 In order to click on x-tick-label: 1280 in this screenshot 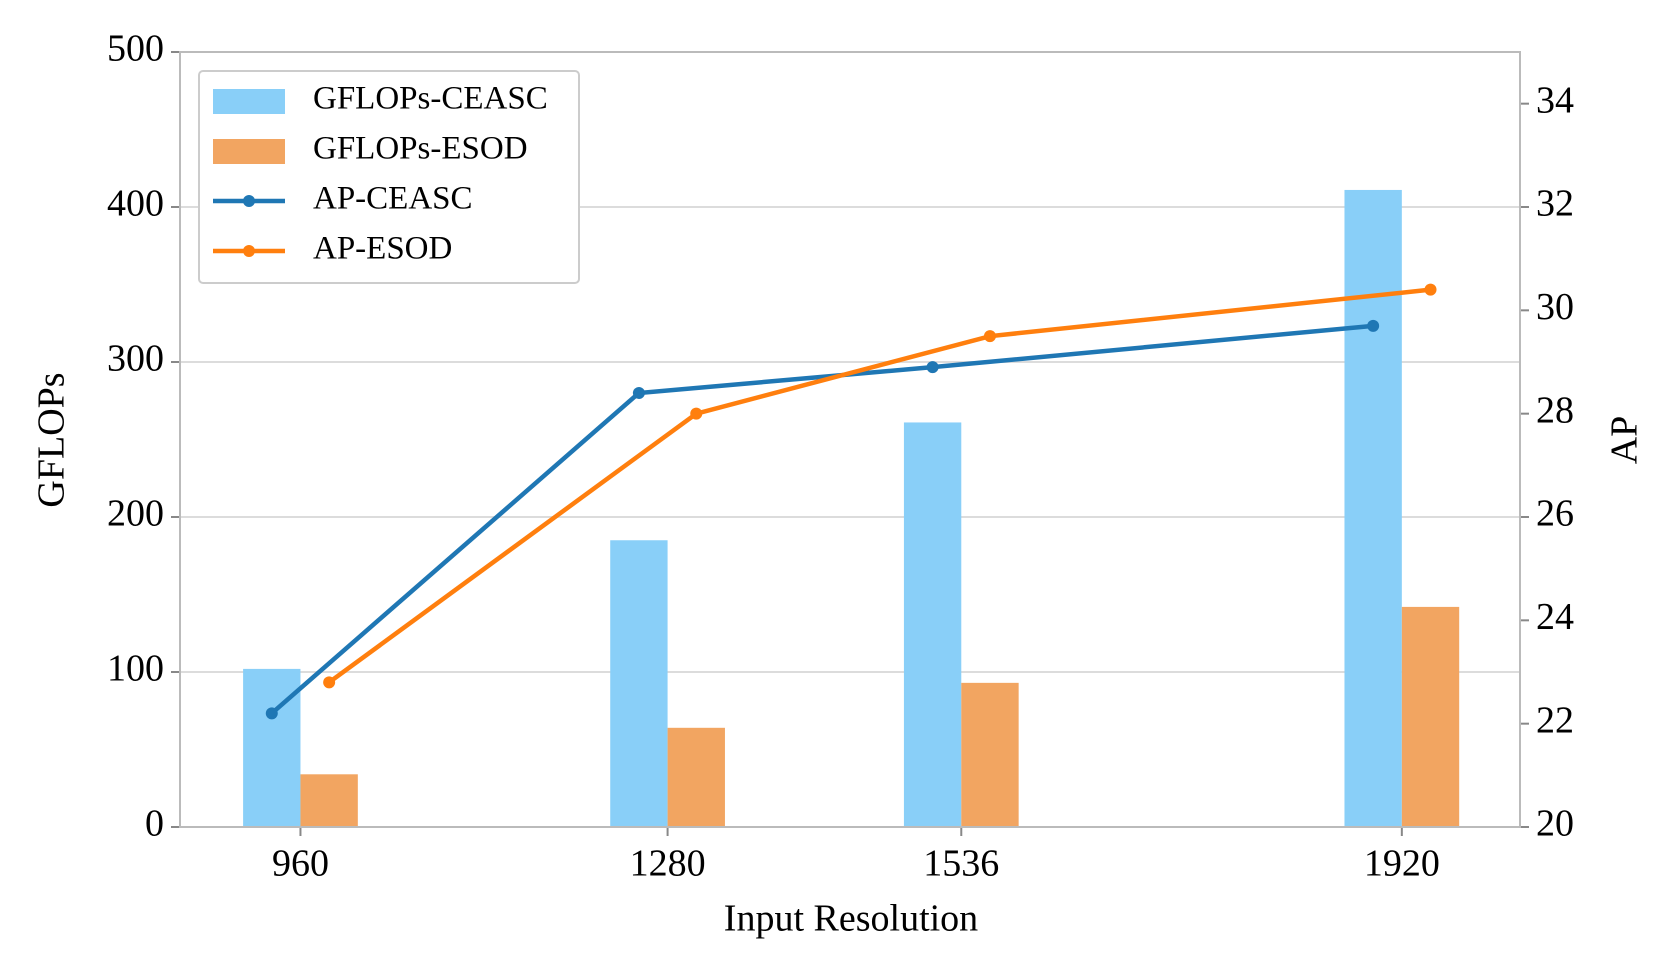, I will do `click(668, 864)`.